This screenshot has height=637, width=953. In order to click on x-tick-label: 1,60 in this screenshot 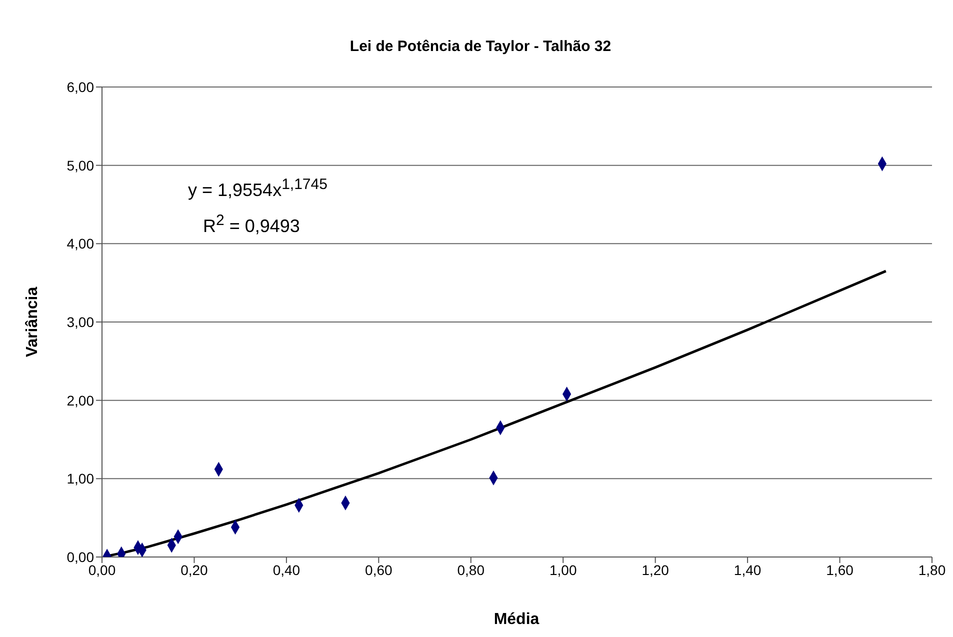, I will do `click(840, 570)`.